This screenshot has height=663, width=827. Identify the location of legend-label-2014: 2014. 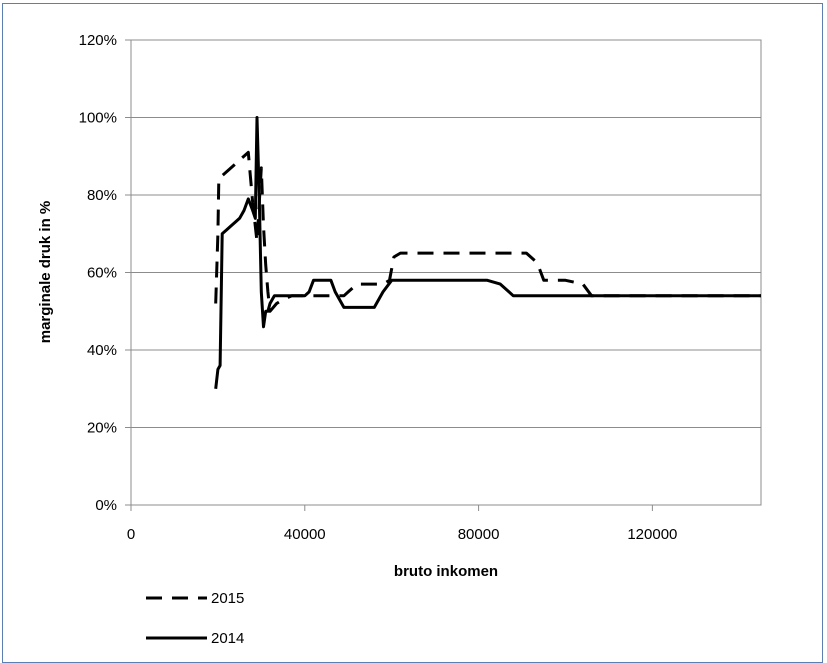
(227, 638).